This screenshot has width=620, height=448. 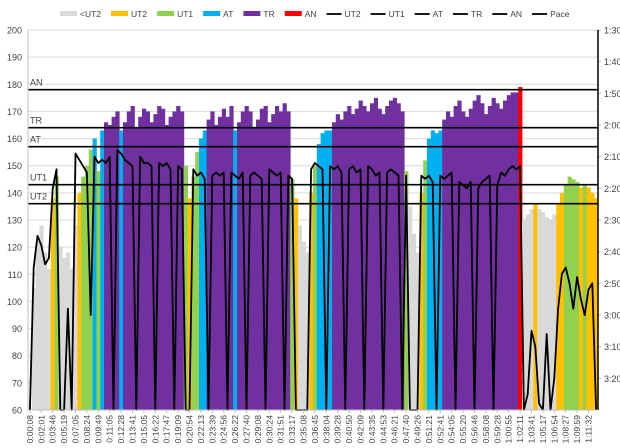 I want to click on y-left-tick-label: 120, so click(x=14, y=248).